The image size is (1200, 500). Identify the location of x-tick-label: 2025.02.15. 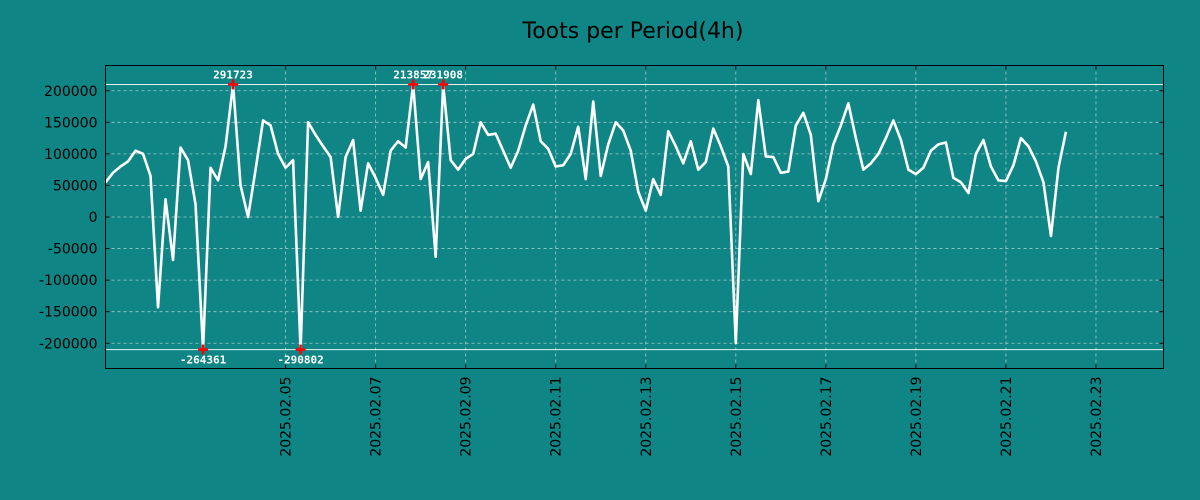
(737, 417).